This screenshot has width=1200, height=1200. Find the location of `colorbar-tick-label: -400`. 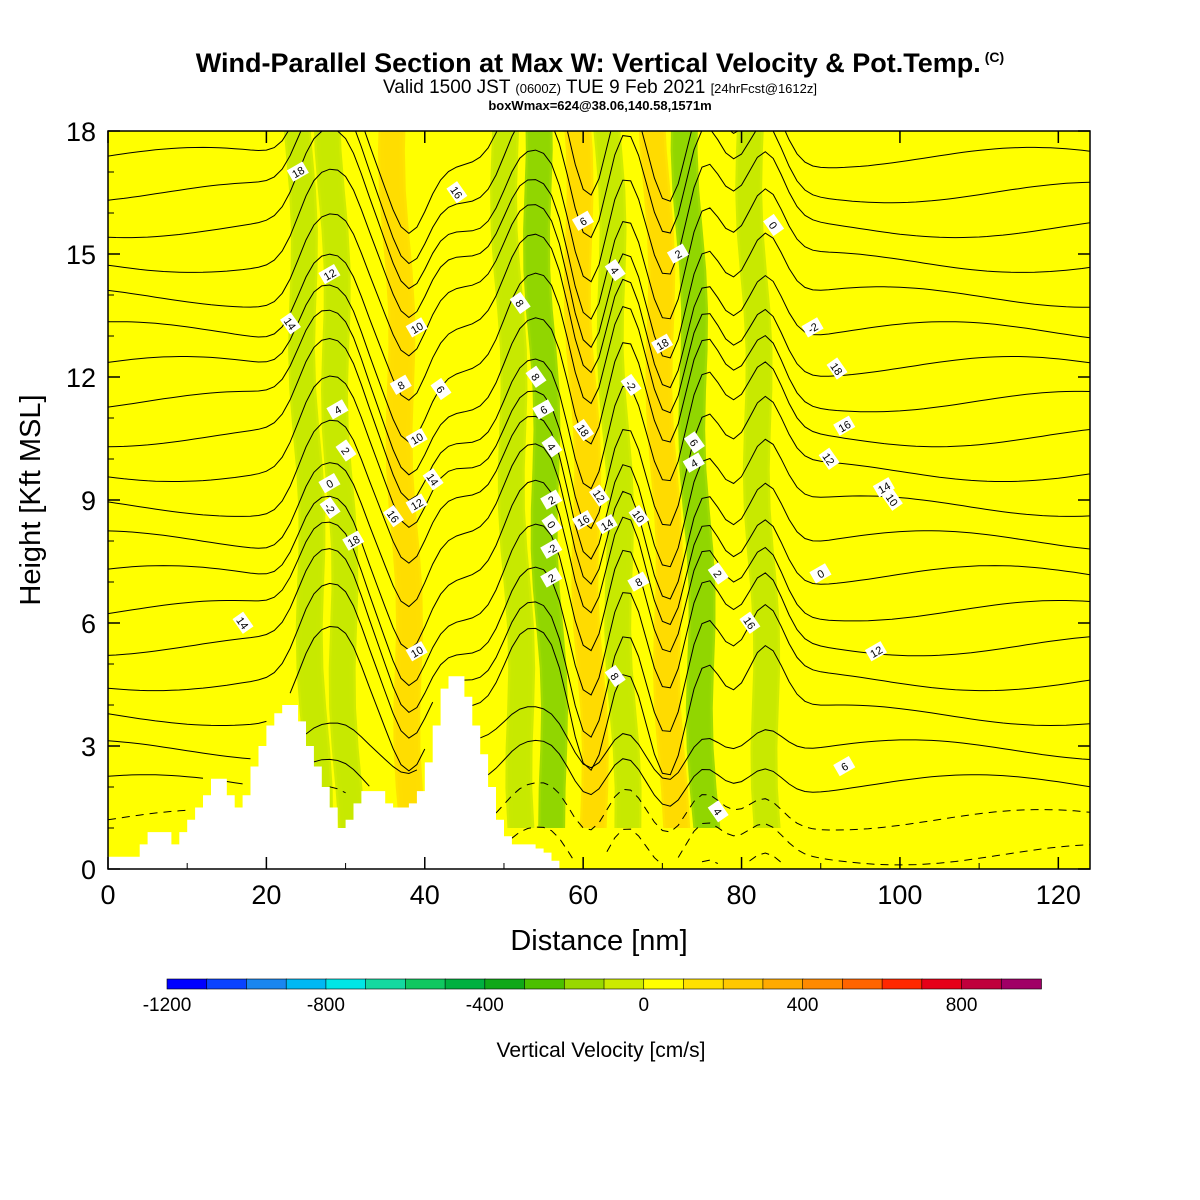

colorbar-tick-label: -400 is located at coordinates (485, 1005).